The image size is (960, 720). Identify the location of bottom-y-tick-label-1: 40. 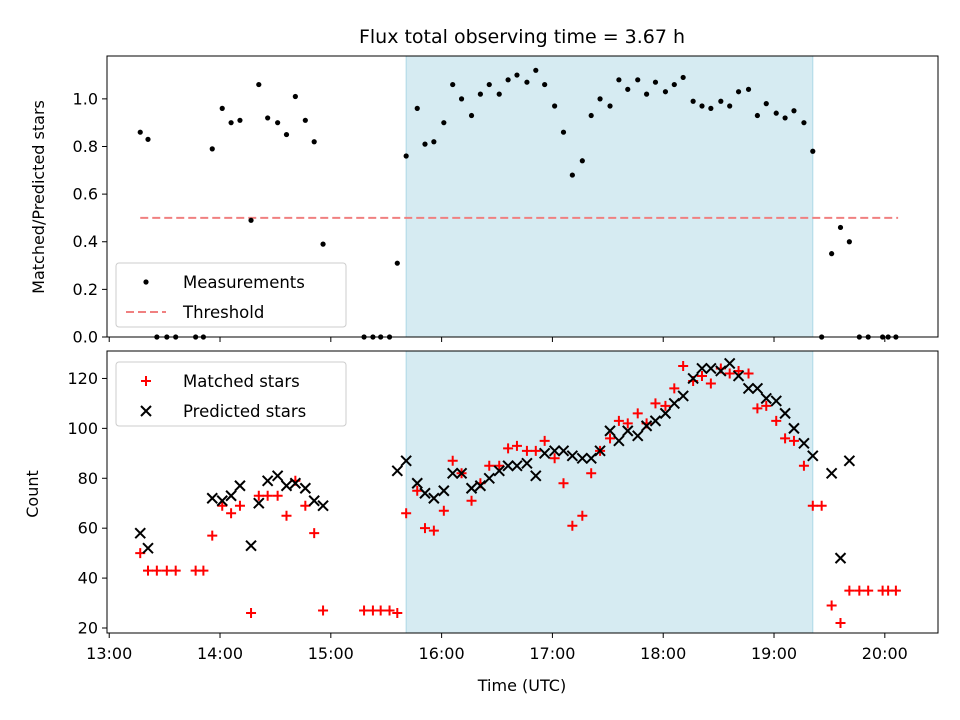
(88, 578).